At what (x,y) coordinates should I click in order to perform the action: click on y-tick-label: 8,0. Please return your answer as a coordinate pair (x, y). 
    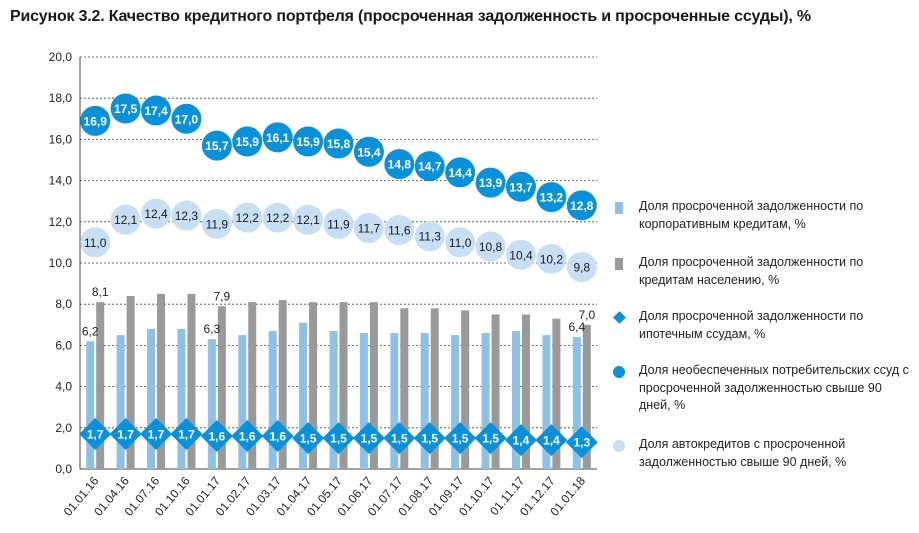
    Looking at the image, I should click on (63, 304).